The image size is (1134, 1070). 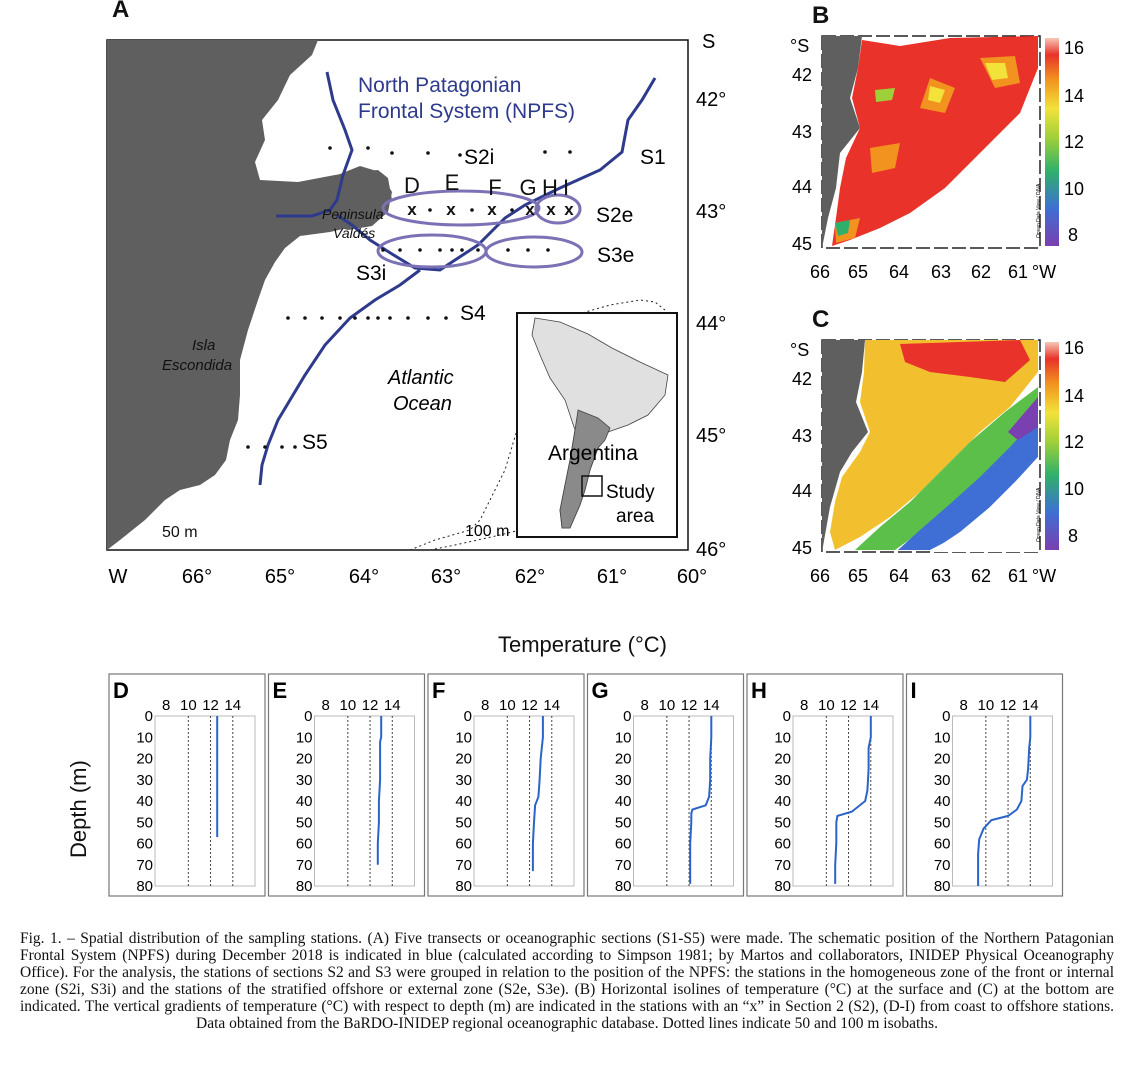 I want to click on profile-depth-tick-d-30: 30, so click(x=144, y=780).